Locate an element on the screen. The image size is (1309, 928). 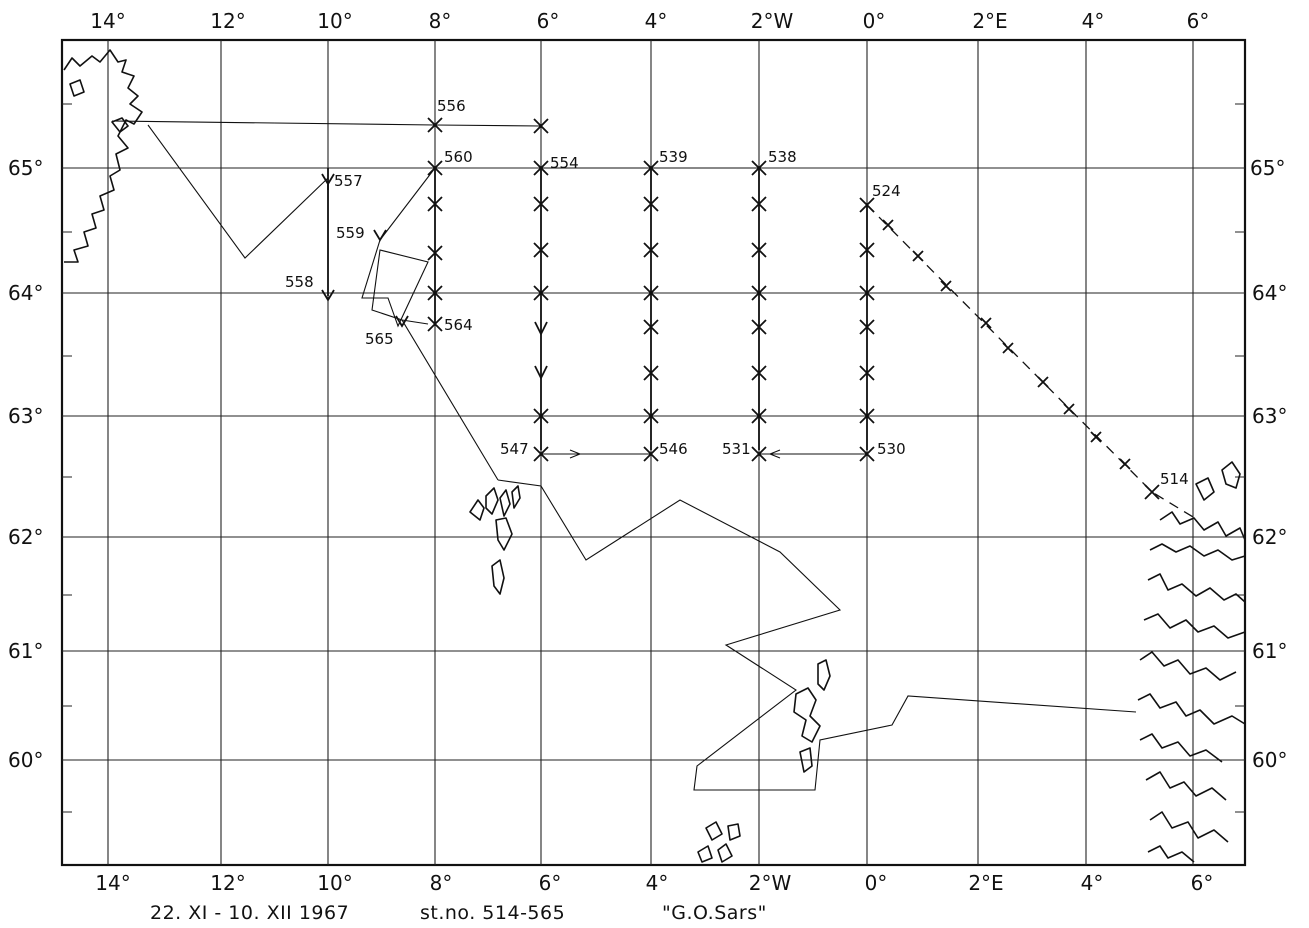
lon-label-top: 2°W is located at coordinates (772, 21).